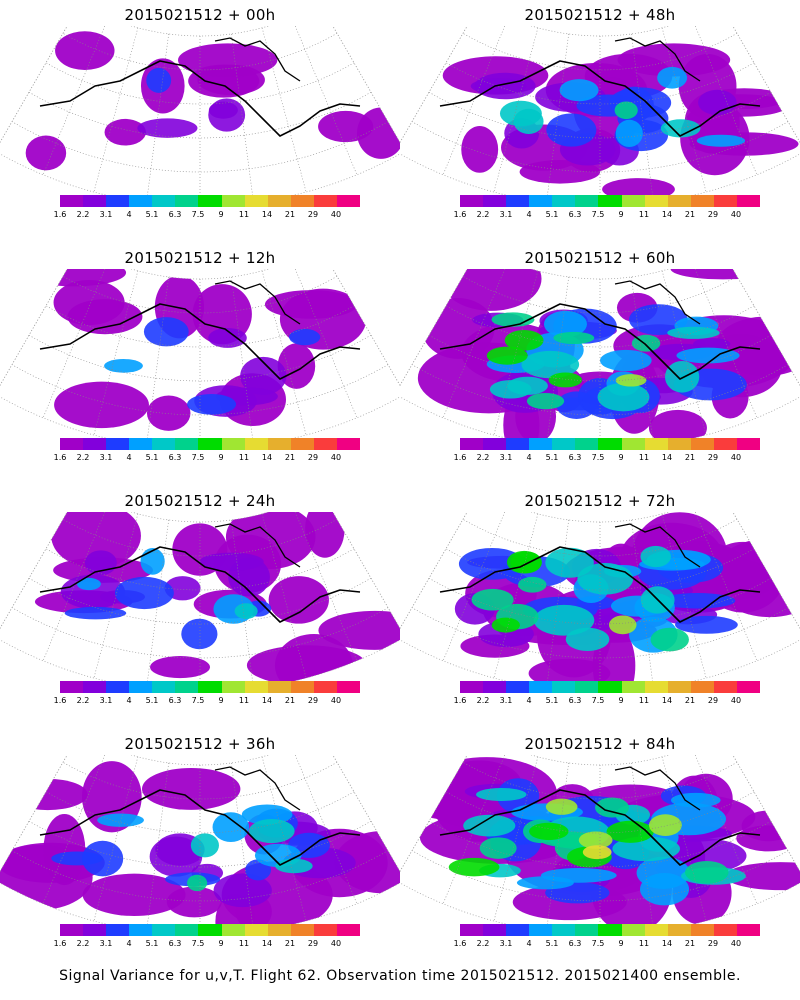 This screenshot has height=1000, width=800. I want to click on colorbar-tick-label: 4, so click(529, 943).